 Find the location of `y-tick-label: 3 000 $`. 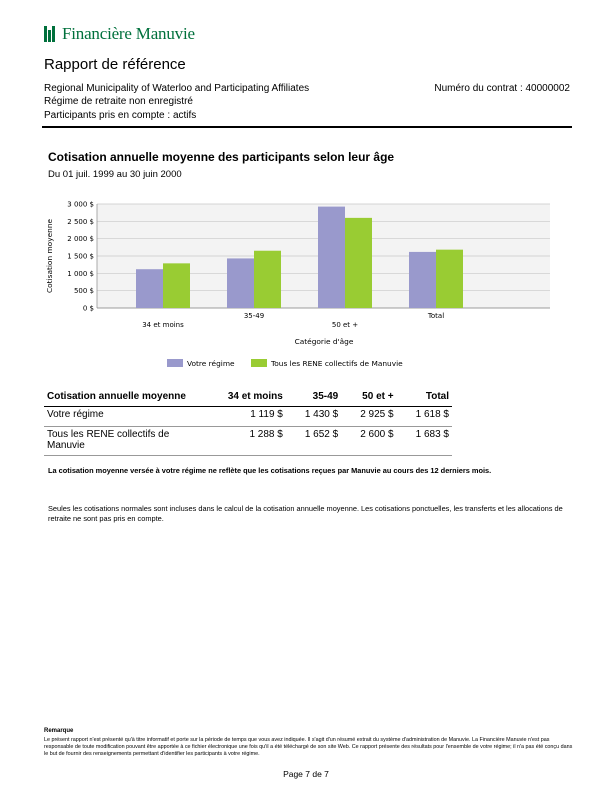

y-tick-label: 3 000 $ is located at coordinates (80, 205).